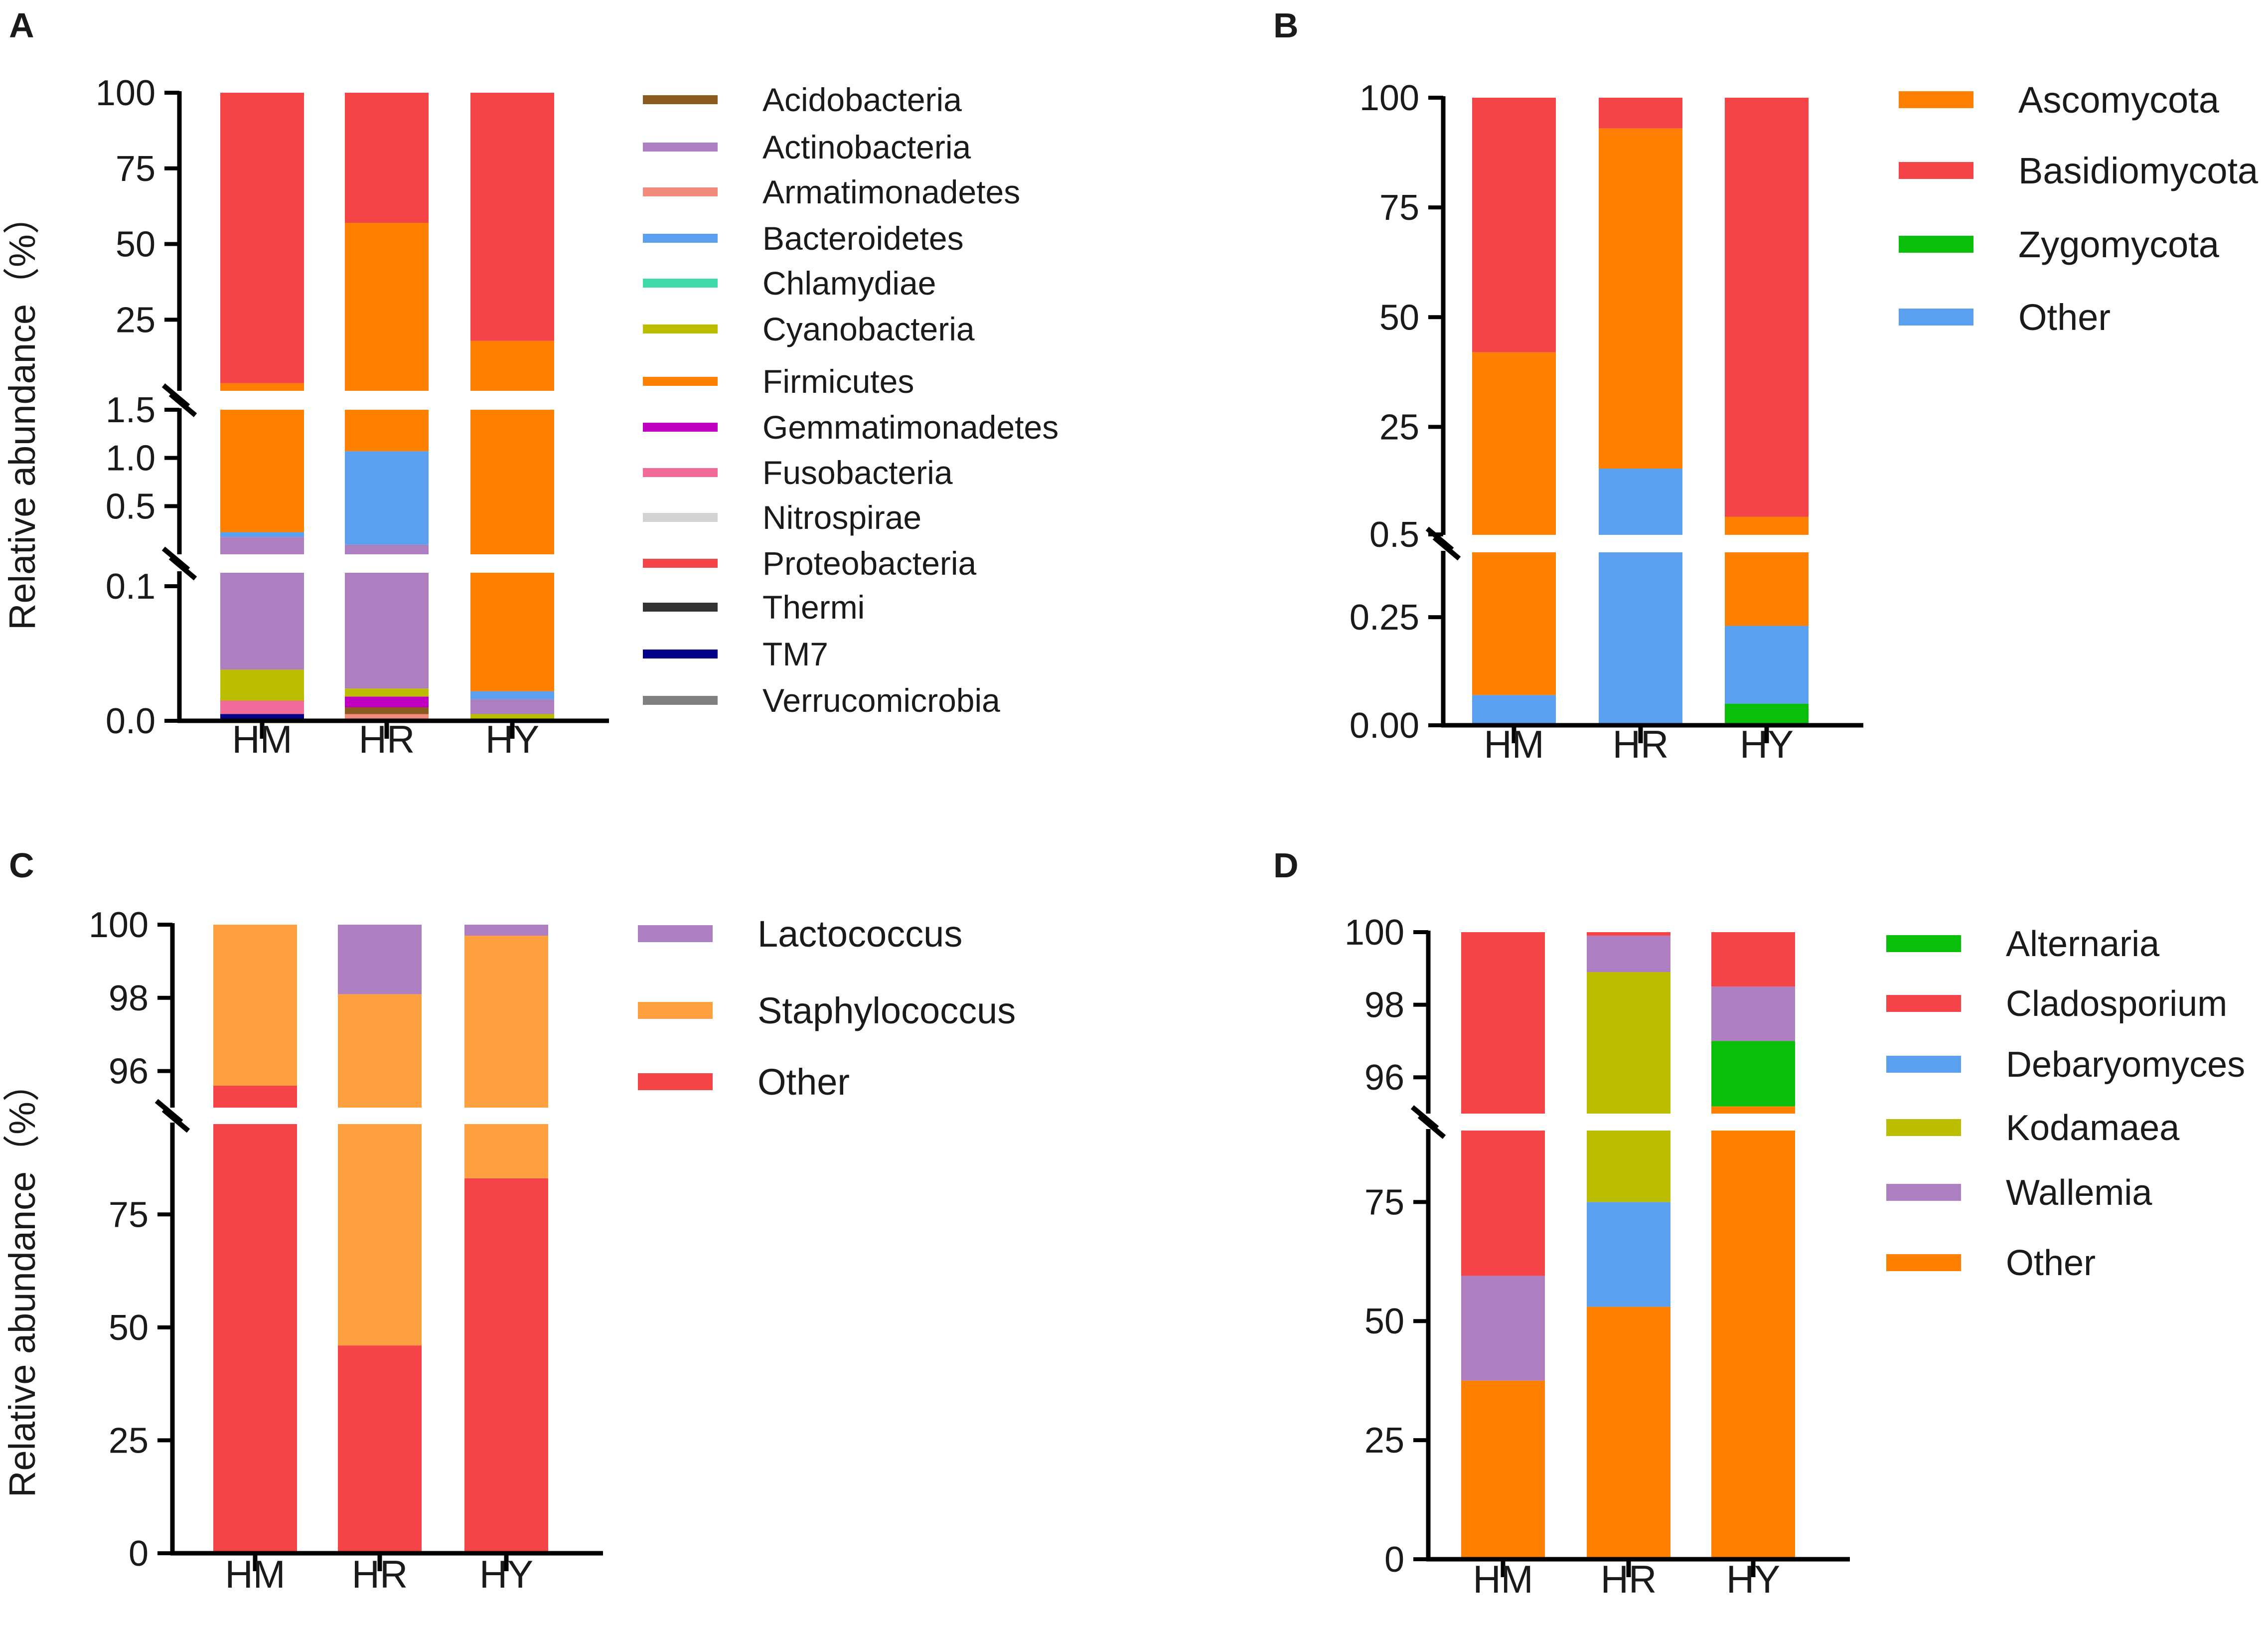 Image resolution: width=2268 pixels, height=1637 pixels. What do you see at coordinates (2093, 1128) in the screenshot?
I see `legend-label: Kodamaea` at bounding box center [2093, 1128].